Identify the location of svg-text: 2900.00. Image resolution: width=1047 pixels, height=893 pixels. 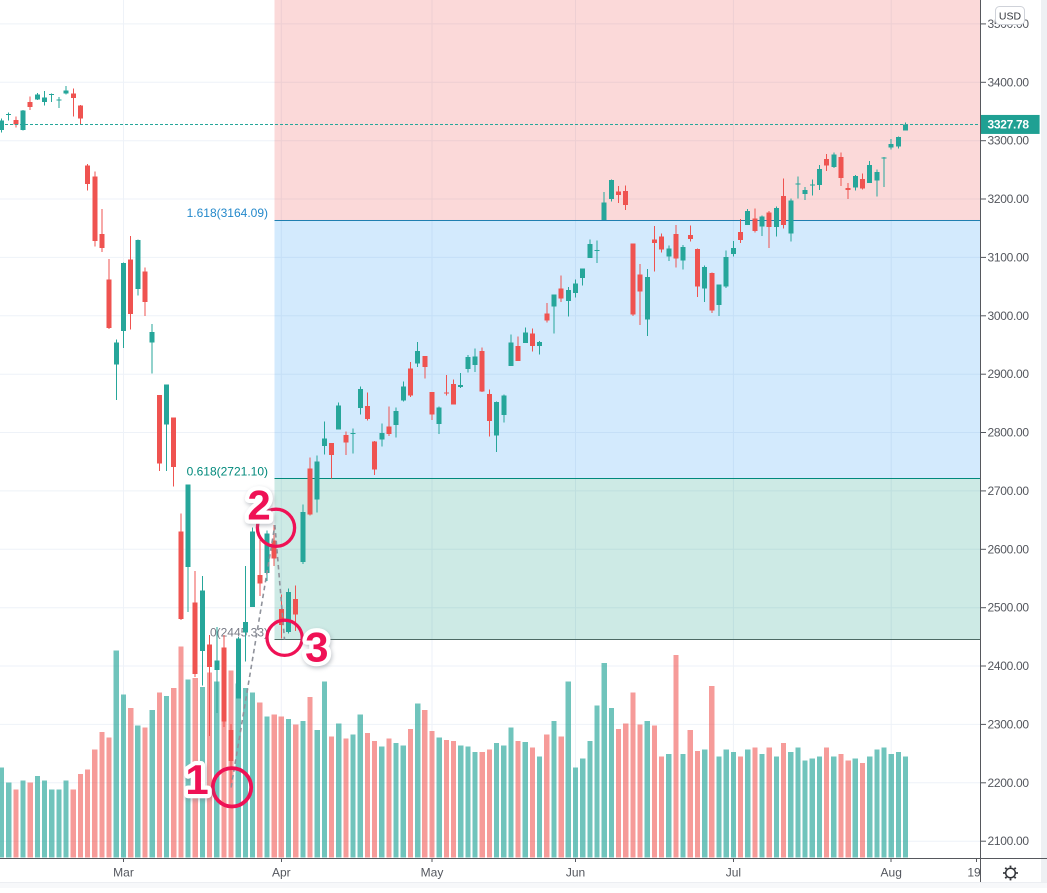
(1009, 374).